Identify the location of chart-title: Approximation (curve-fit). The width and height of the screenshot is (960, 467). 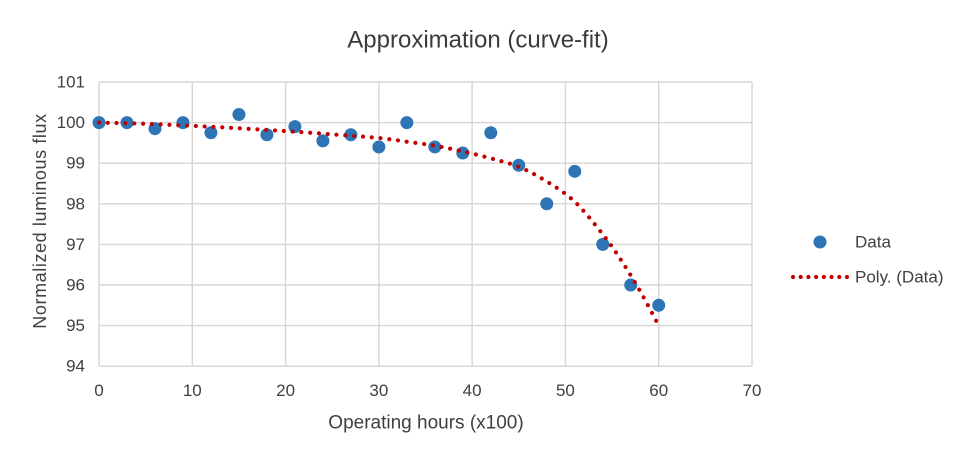
(477, 40).